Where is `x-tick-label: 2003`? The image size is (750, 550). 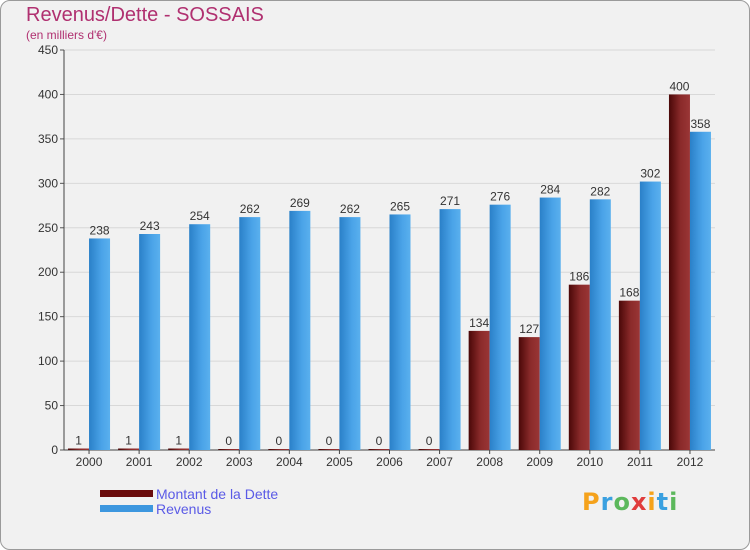 x-tick-label: 2003 is located at coordinates (239, 462).